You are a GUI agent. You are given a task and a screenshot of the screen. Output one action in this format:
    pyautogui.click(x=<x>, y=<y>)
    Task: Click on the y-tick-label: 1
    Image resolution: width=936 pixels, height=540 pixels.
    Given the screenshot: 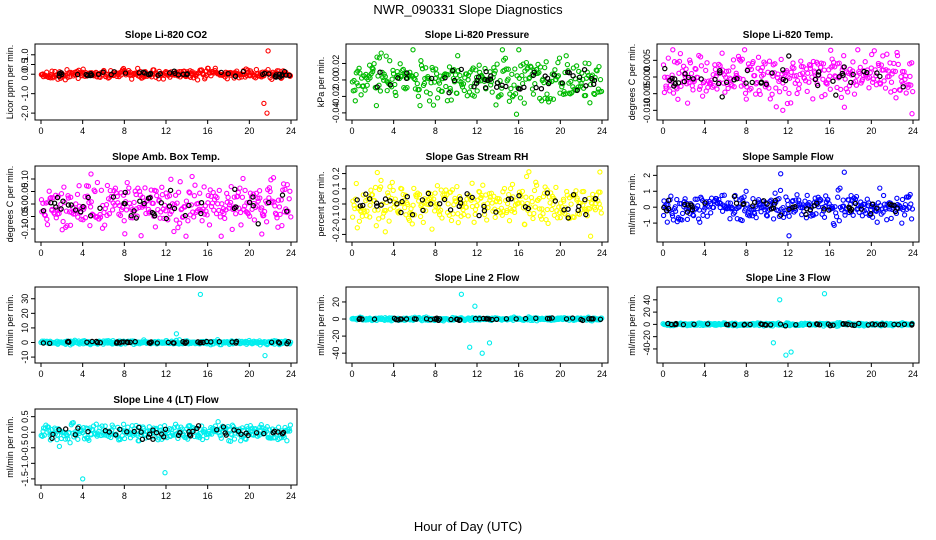 What is the action you would take?
    pyautogui.click(x=647, y=191)
    